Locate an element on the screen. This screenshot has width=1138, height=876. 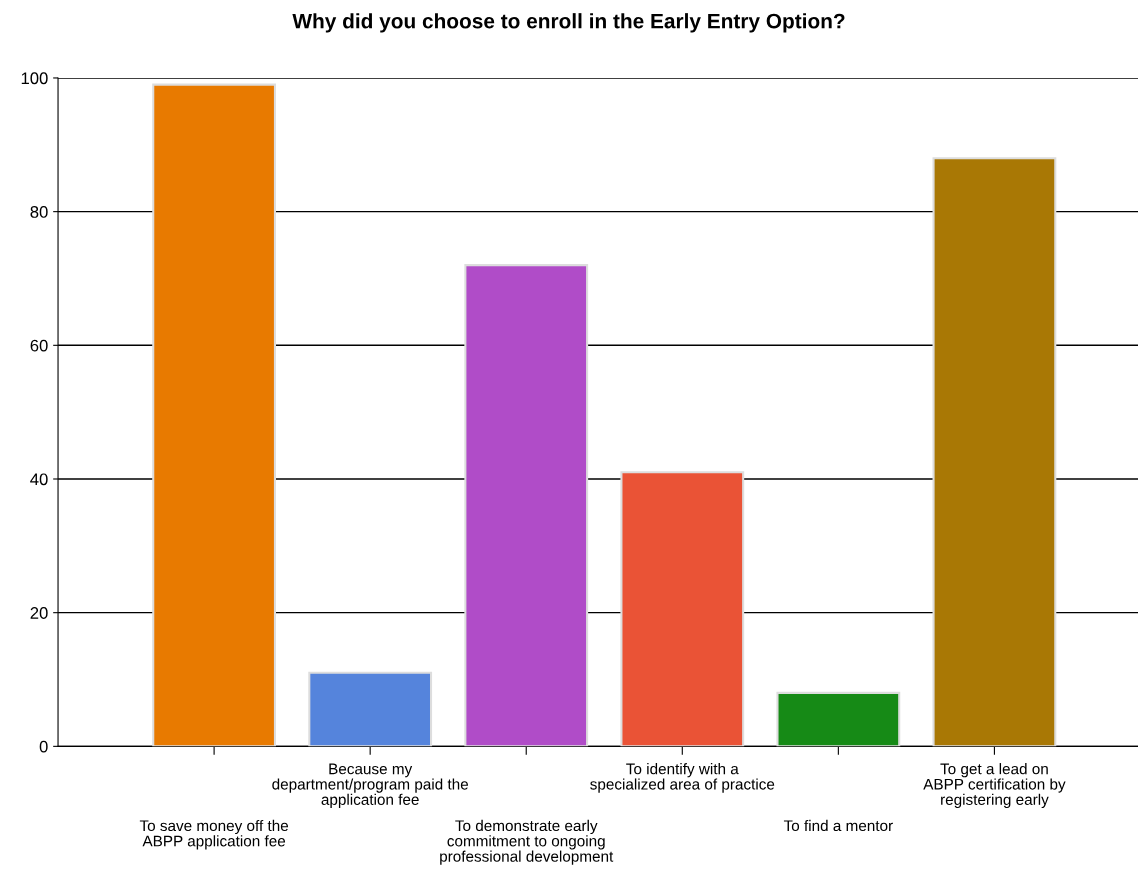
y-tick-label: 100 is located at coordinates (34, 78).